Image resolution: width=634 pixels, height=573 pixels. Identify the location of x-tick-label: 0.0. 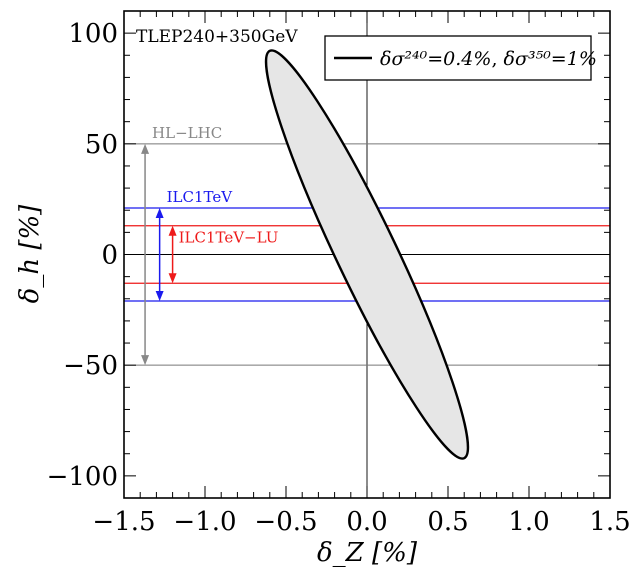
(366, 522).